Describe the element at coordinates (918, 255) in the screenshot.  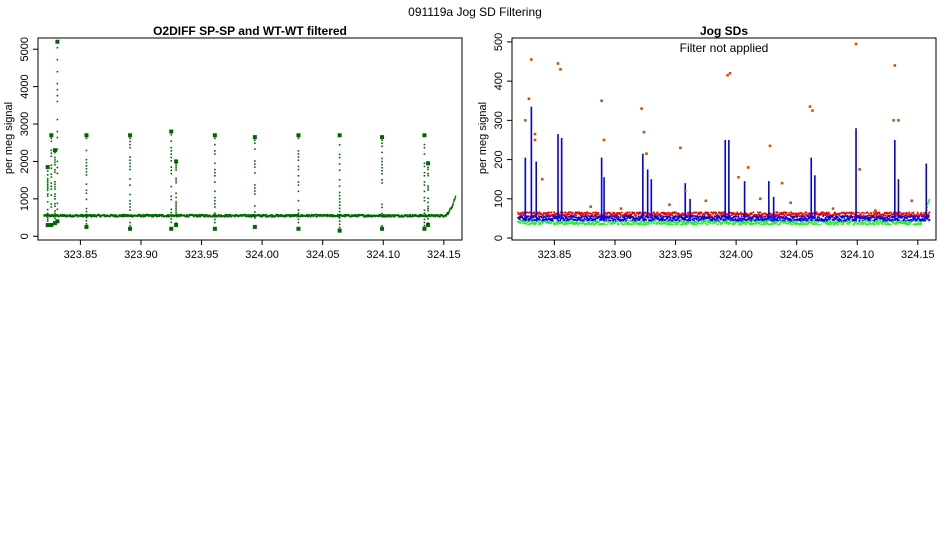
I see `x-tick-label: 324.15` at that location.